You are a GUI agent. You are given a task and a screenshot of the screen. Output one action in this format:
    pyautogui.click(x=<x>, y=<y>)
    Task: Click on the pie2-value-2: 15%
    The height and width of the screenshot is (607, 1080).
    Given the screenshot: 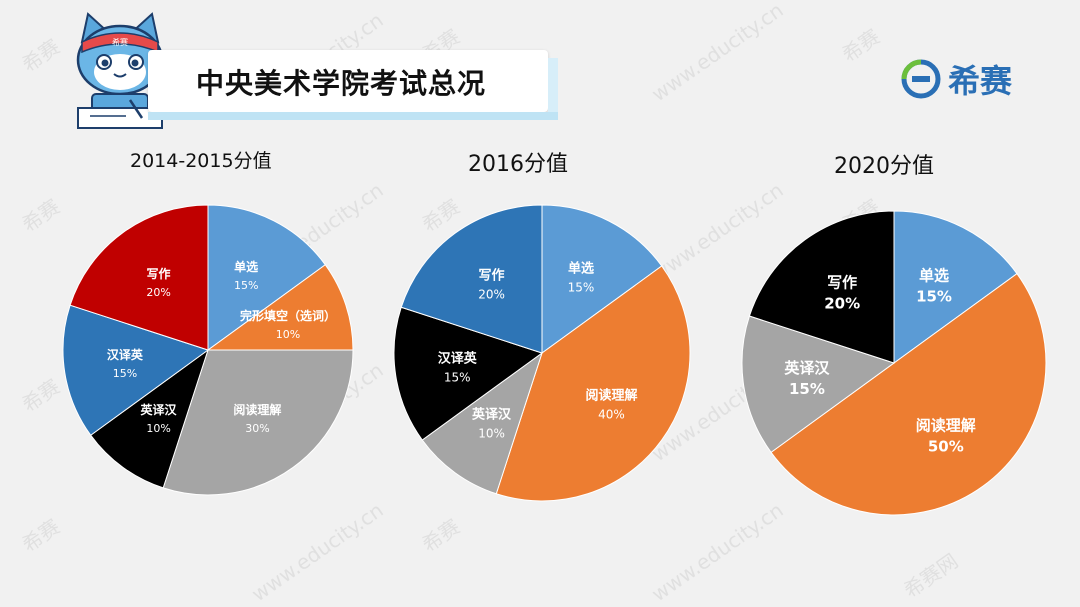 What is the action you would take?
    pyautogui.click(x=807, y=389)
    